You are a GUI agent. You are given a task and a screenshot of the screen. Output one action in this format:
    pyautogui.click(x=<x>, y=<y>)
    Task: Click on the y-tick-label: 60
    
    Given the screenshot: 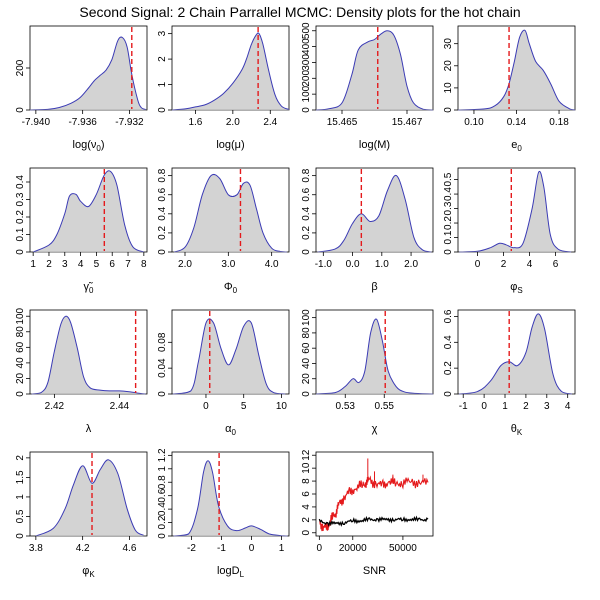 What is the action you would take?
    pyautogui.click(x=306, y=348)
    